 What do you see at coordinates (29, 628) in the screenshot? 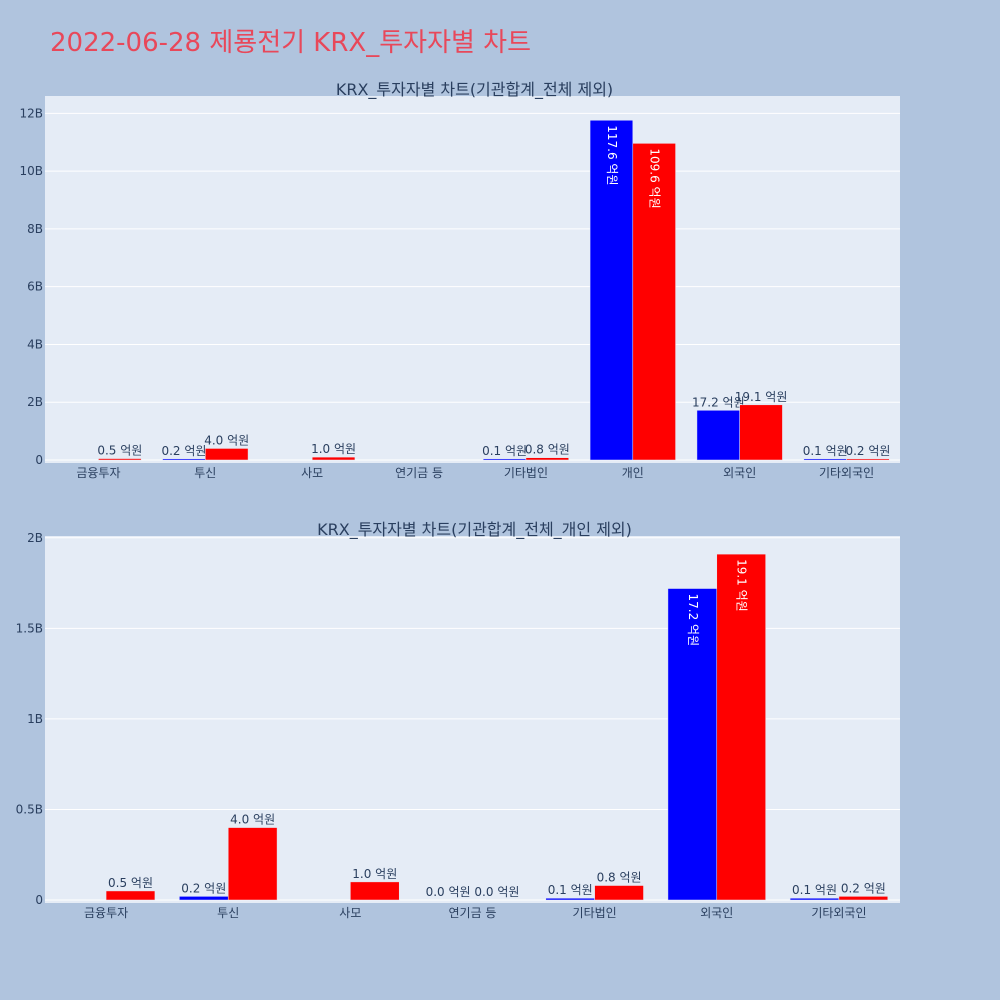
I see `y-tick-label: 1.5B` at bounding box center [29, 628].